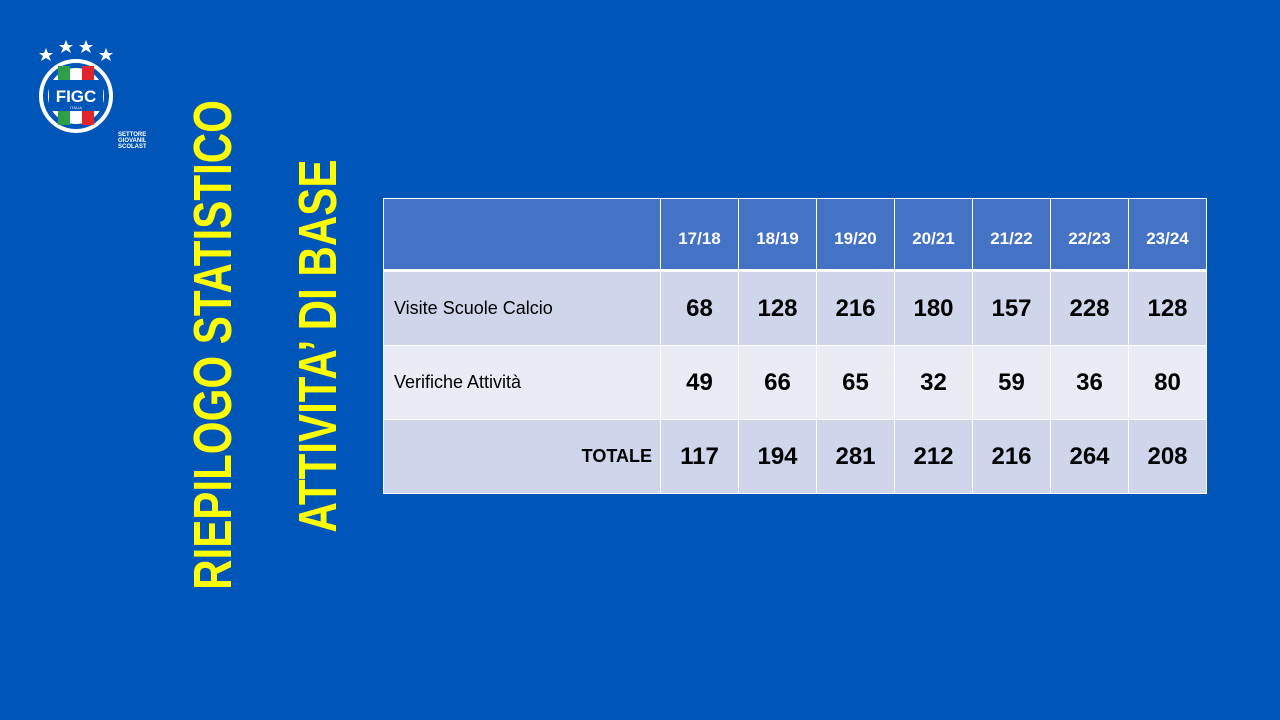 Image resolution: width=1280 pixels, height=720 pixels. What do you see at coordinates (522, 456) in the screenshot?
I see `row-label: TOTALE` at bounding box center [522, 456].